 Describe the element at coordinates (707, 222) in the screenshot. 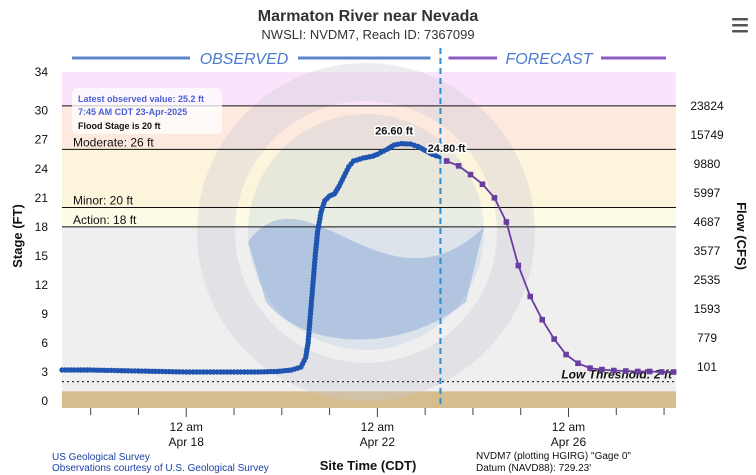

I see `flow-tick-label: 4687` at that location.